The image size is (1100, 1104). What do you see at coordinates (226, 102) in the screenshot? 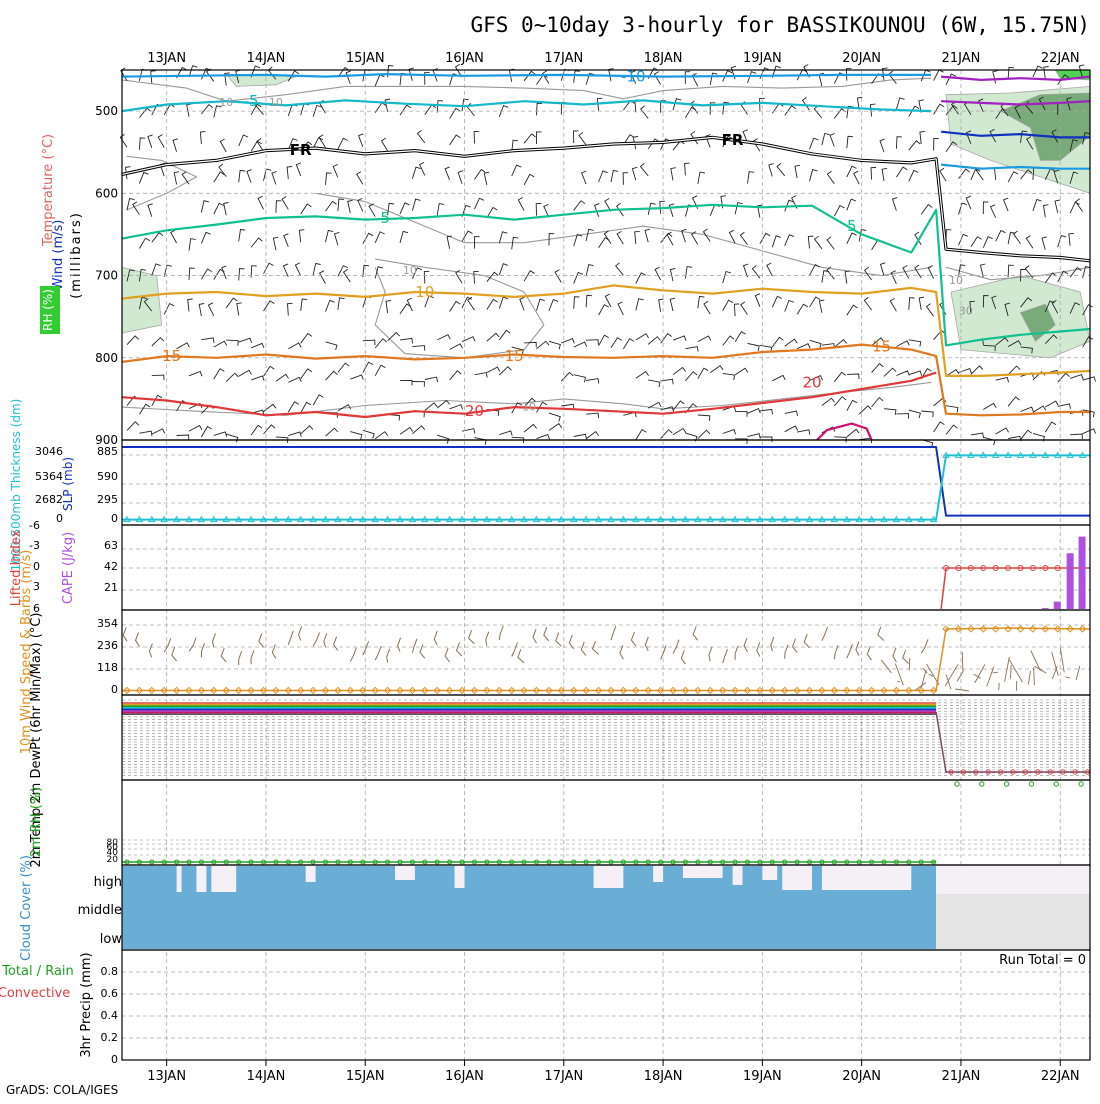
I see `contour-label-1: 10` at bounding box center [226, 102].